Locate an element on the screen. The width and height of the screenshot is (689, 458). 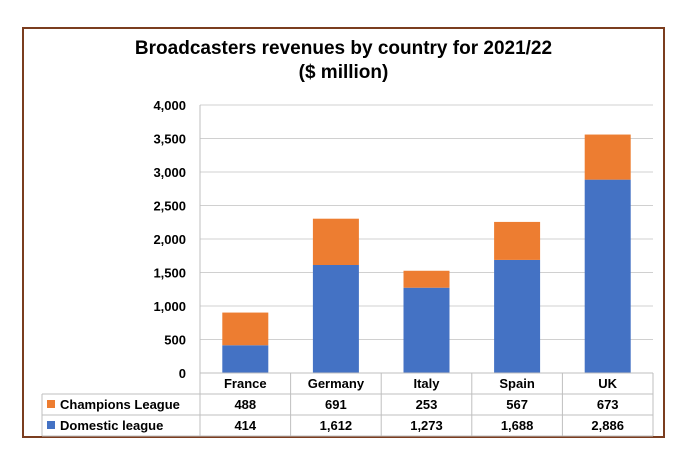
legend-label: Domestic league is located at coordinates (111, 425).